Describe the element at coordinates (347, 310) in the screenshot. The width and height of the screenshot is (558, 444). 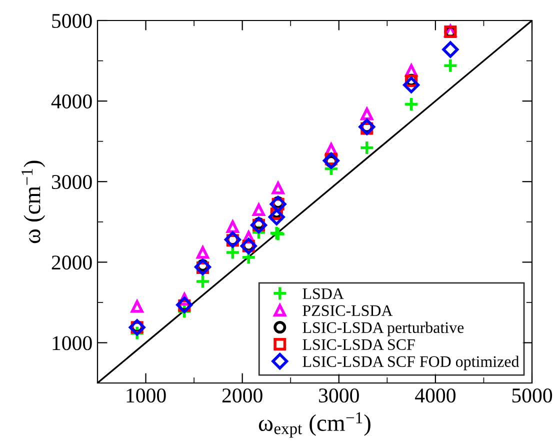
I see `legend-label: PZSIC-LSDA` at that location.